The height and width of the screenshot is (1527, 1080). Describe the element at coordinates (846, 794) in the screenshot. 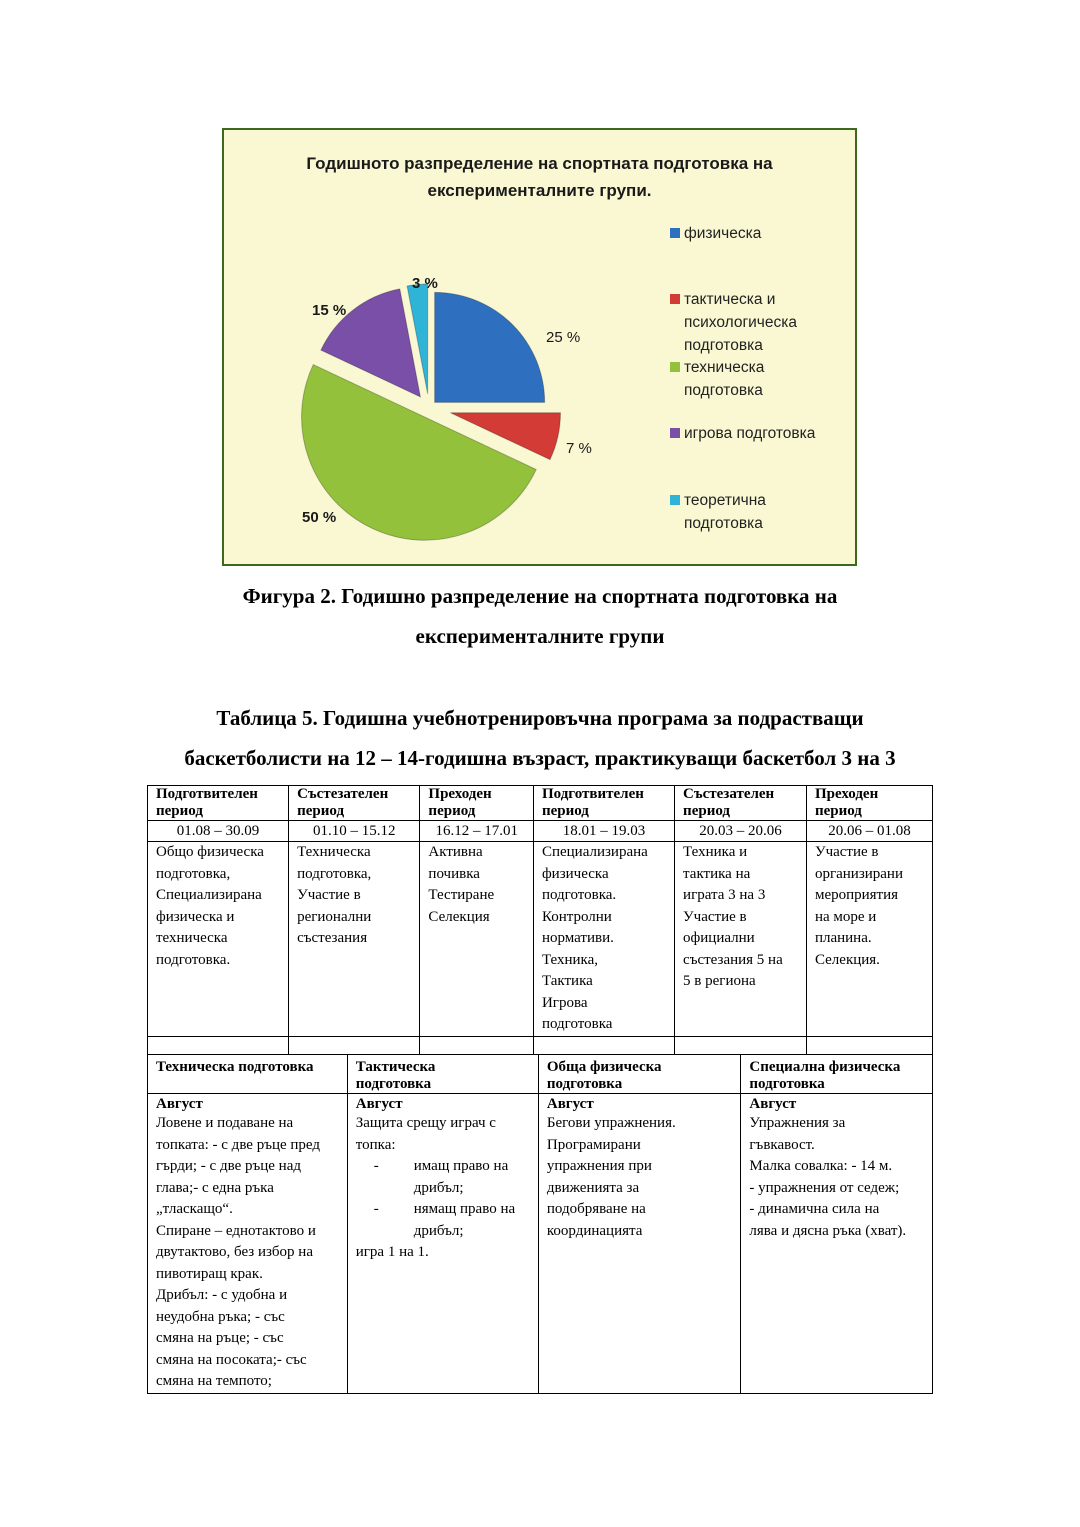

I see `period-name: Преходен` at that location.